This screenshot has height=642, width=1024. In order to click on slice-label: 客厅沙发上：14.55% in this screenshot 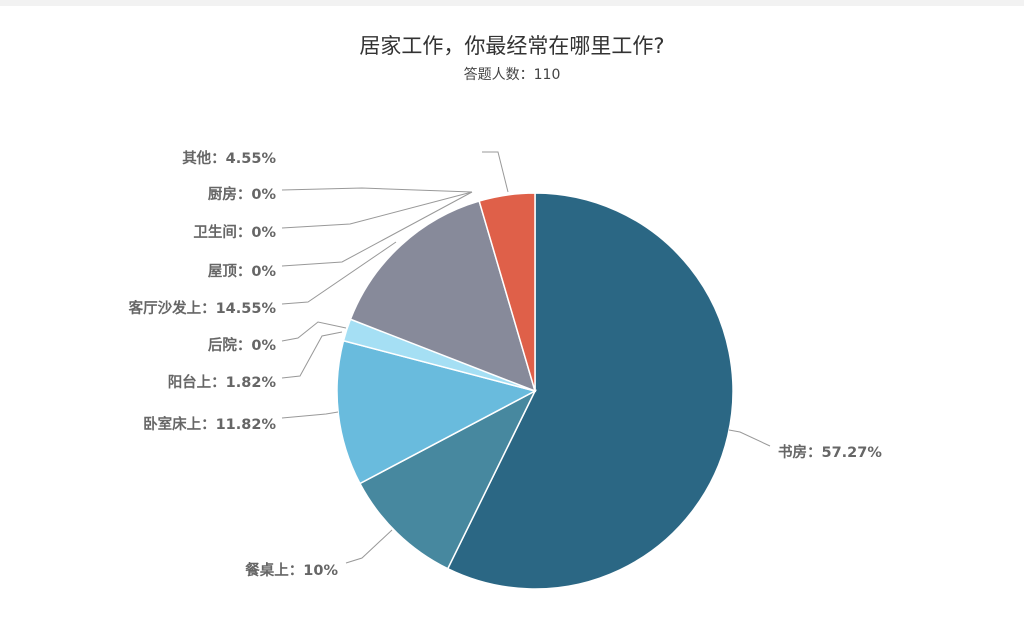, I will do `click(202, 308)`.